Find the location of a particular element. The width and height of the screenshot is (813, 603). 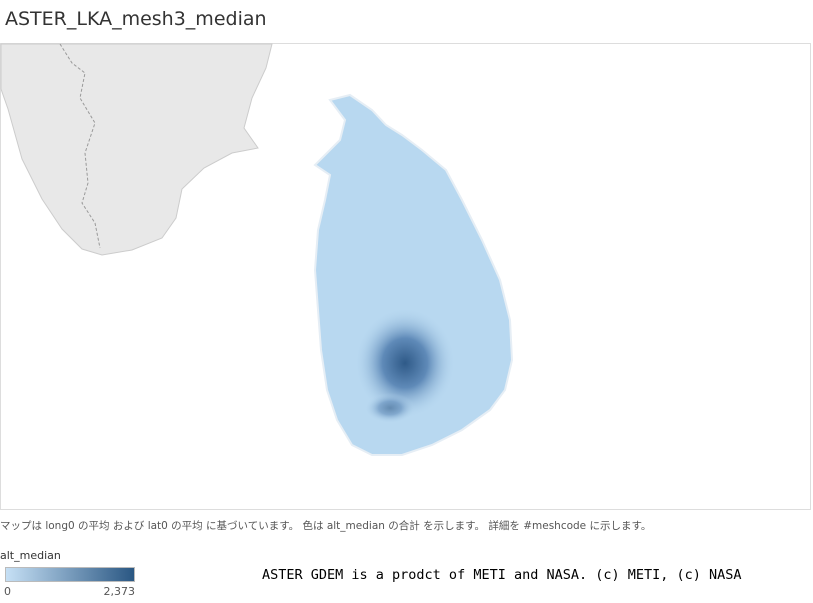

legend-title: alt_median is located at coordinates (30, 555).